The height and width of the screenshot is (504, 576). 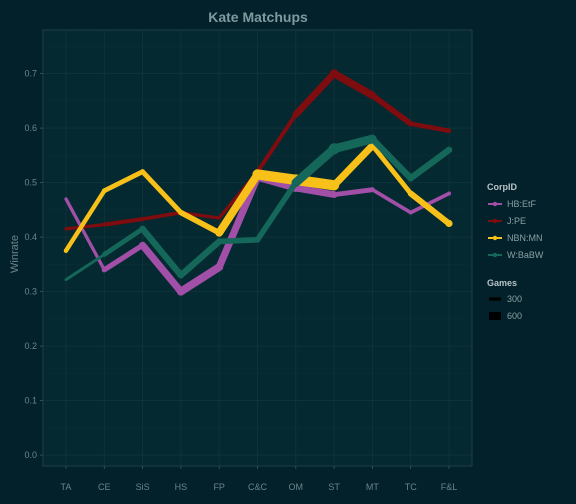 What do you see at coordinates (525, 255) in the screenshot?
I see `legend-label: W:BaBW` at bounding box center [525, 255].